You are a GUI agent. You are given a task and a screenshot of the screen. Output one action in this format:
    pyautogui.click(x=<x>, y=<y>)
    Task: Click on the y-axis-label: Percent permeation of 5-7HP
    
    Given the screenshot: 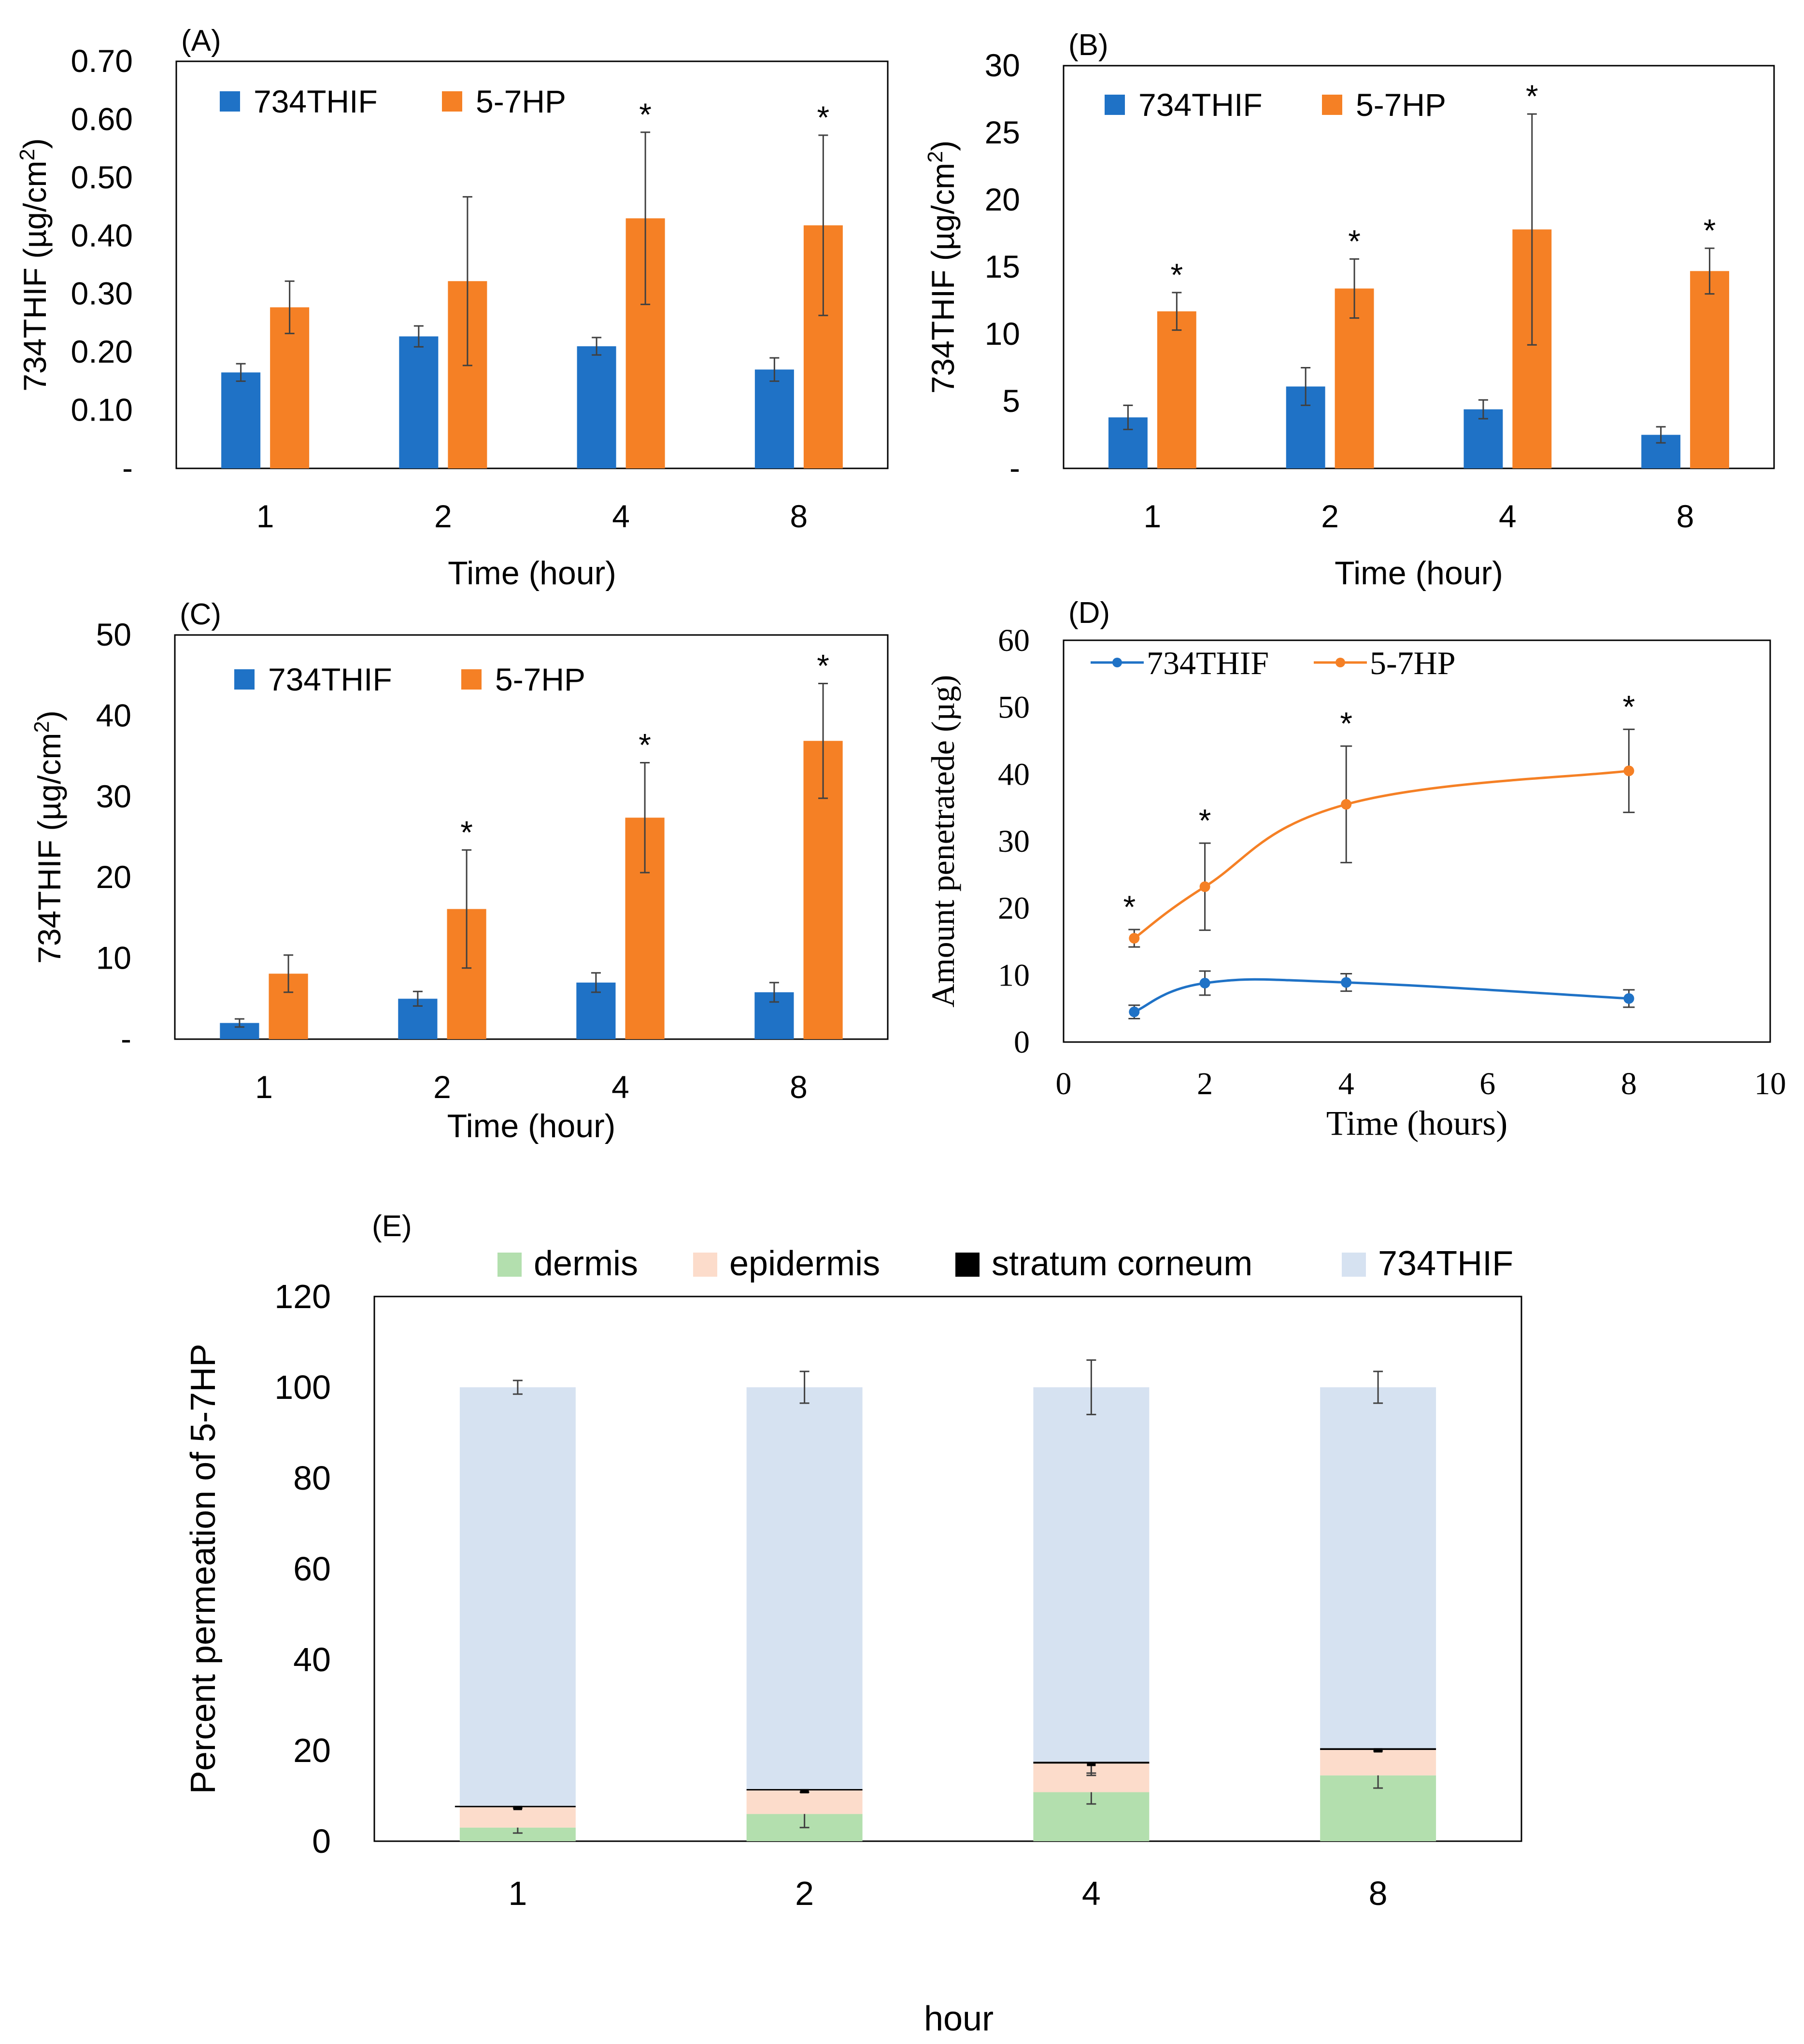 What is the action you would take?
    pyautogui.click(x=203, y=1569)
    